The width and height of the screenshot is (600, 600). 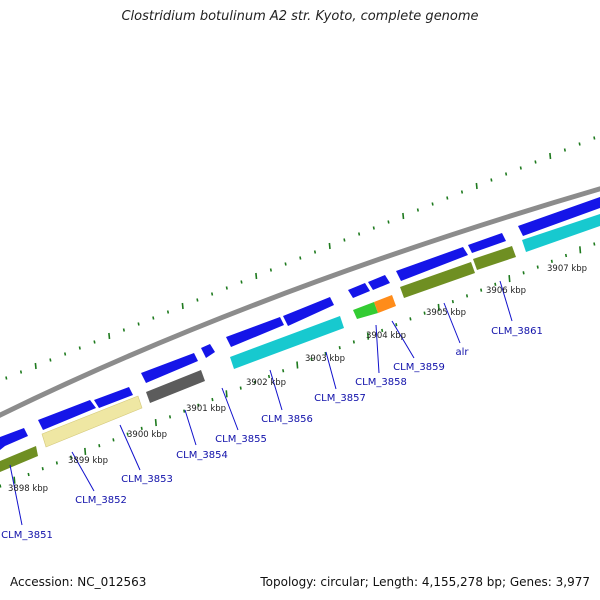 What do you see at coordinates (27, 535) in the screenshot?
I see `gene-label: CLM_3851` at bounding box center [27, 535].